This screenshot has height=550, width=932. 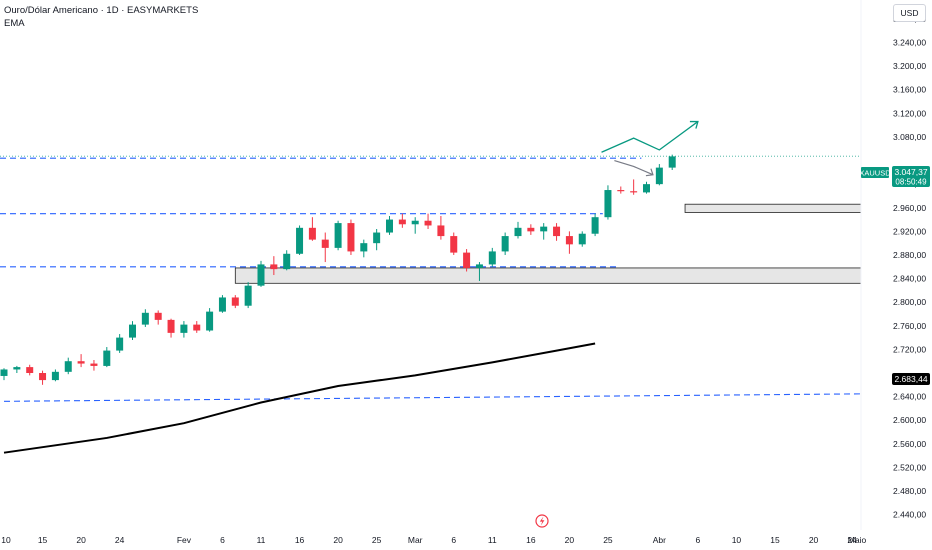 I want to click on supply-demand-zones, so click(x=548, y=243).